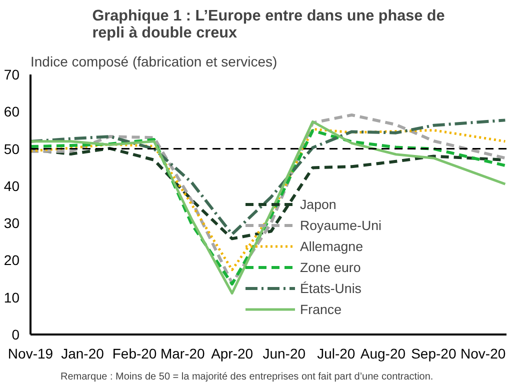 This screenshot has width=518, height=387. I want to click on y-tick-label: 70, so click(12, 74).